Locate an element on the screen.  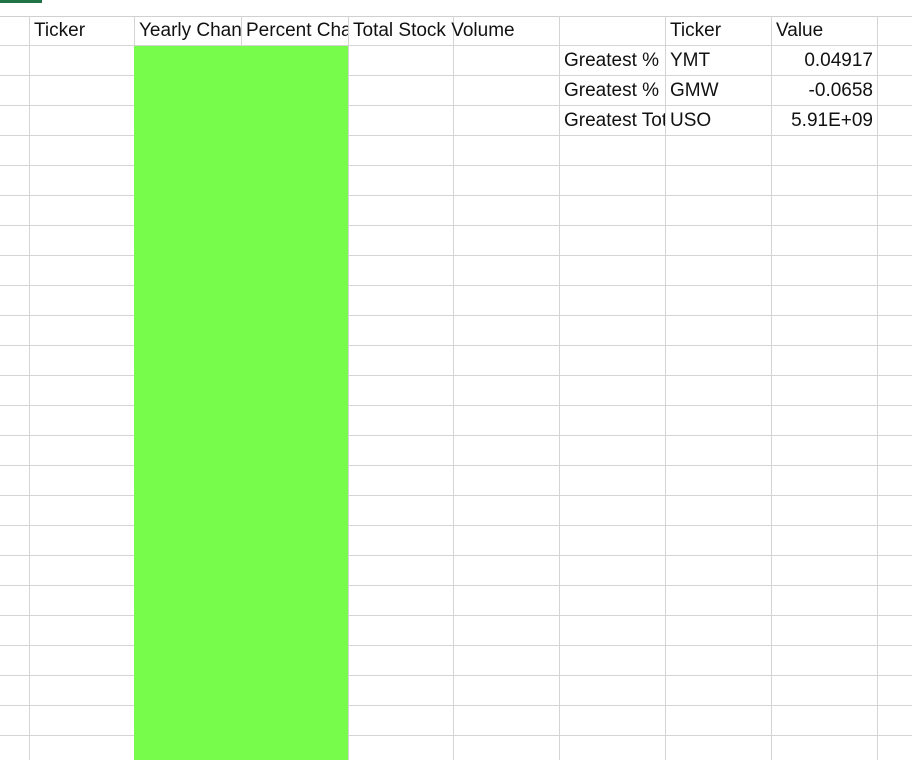
header-percent-change: Percent Change is located at coordinates (297, 30).